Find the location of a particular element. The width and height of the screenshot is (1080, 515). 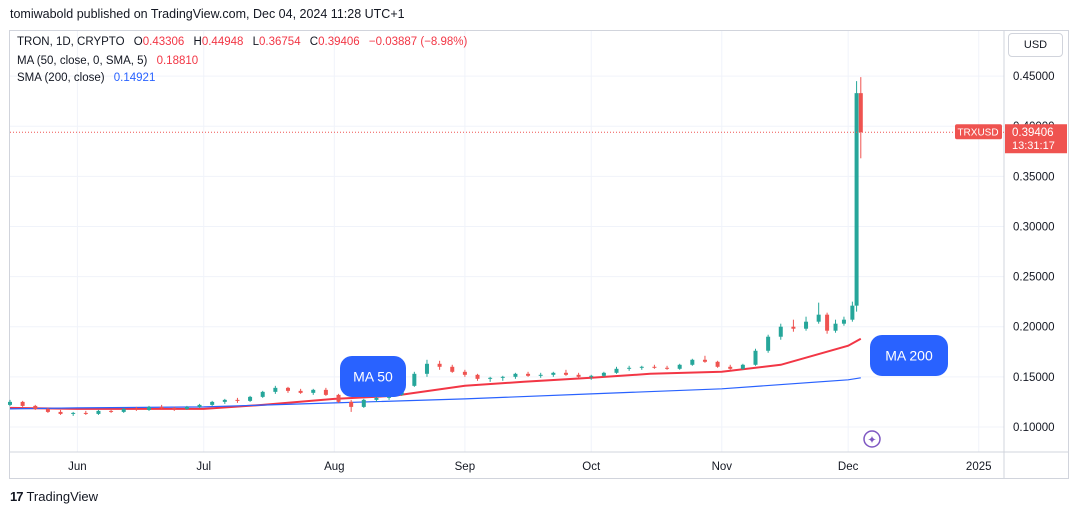

price-label: 0.39406 is located at coordinates (1033, 133).